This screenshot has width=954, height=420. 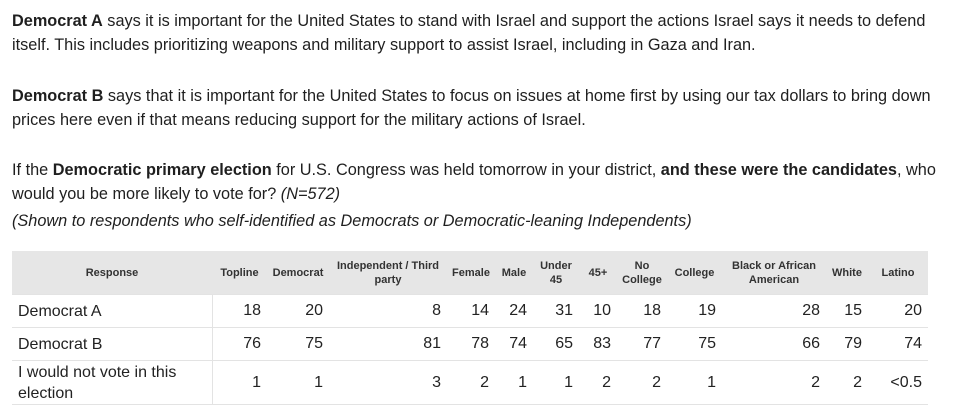 I want to click on column-header: Male, so click(x=514, y=272).